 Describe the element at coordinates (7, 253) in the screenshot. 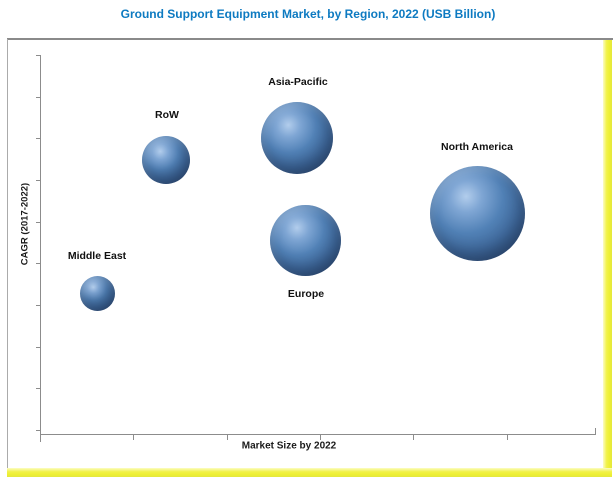

I see `frame-border-left` at that location.